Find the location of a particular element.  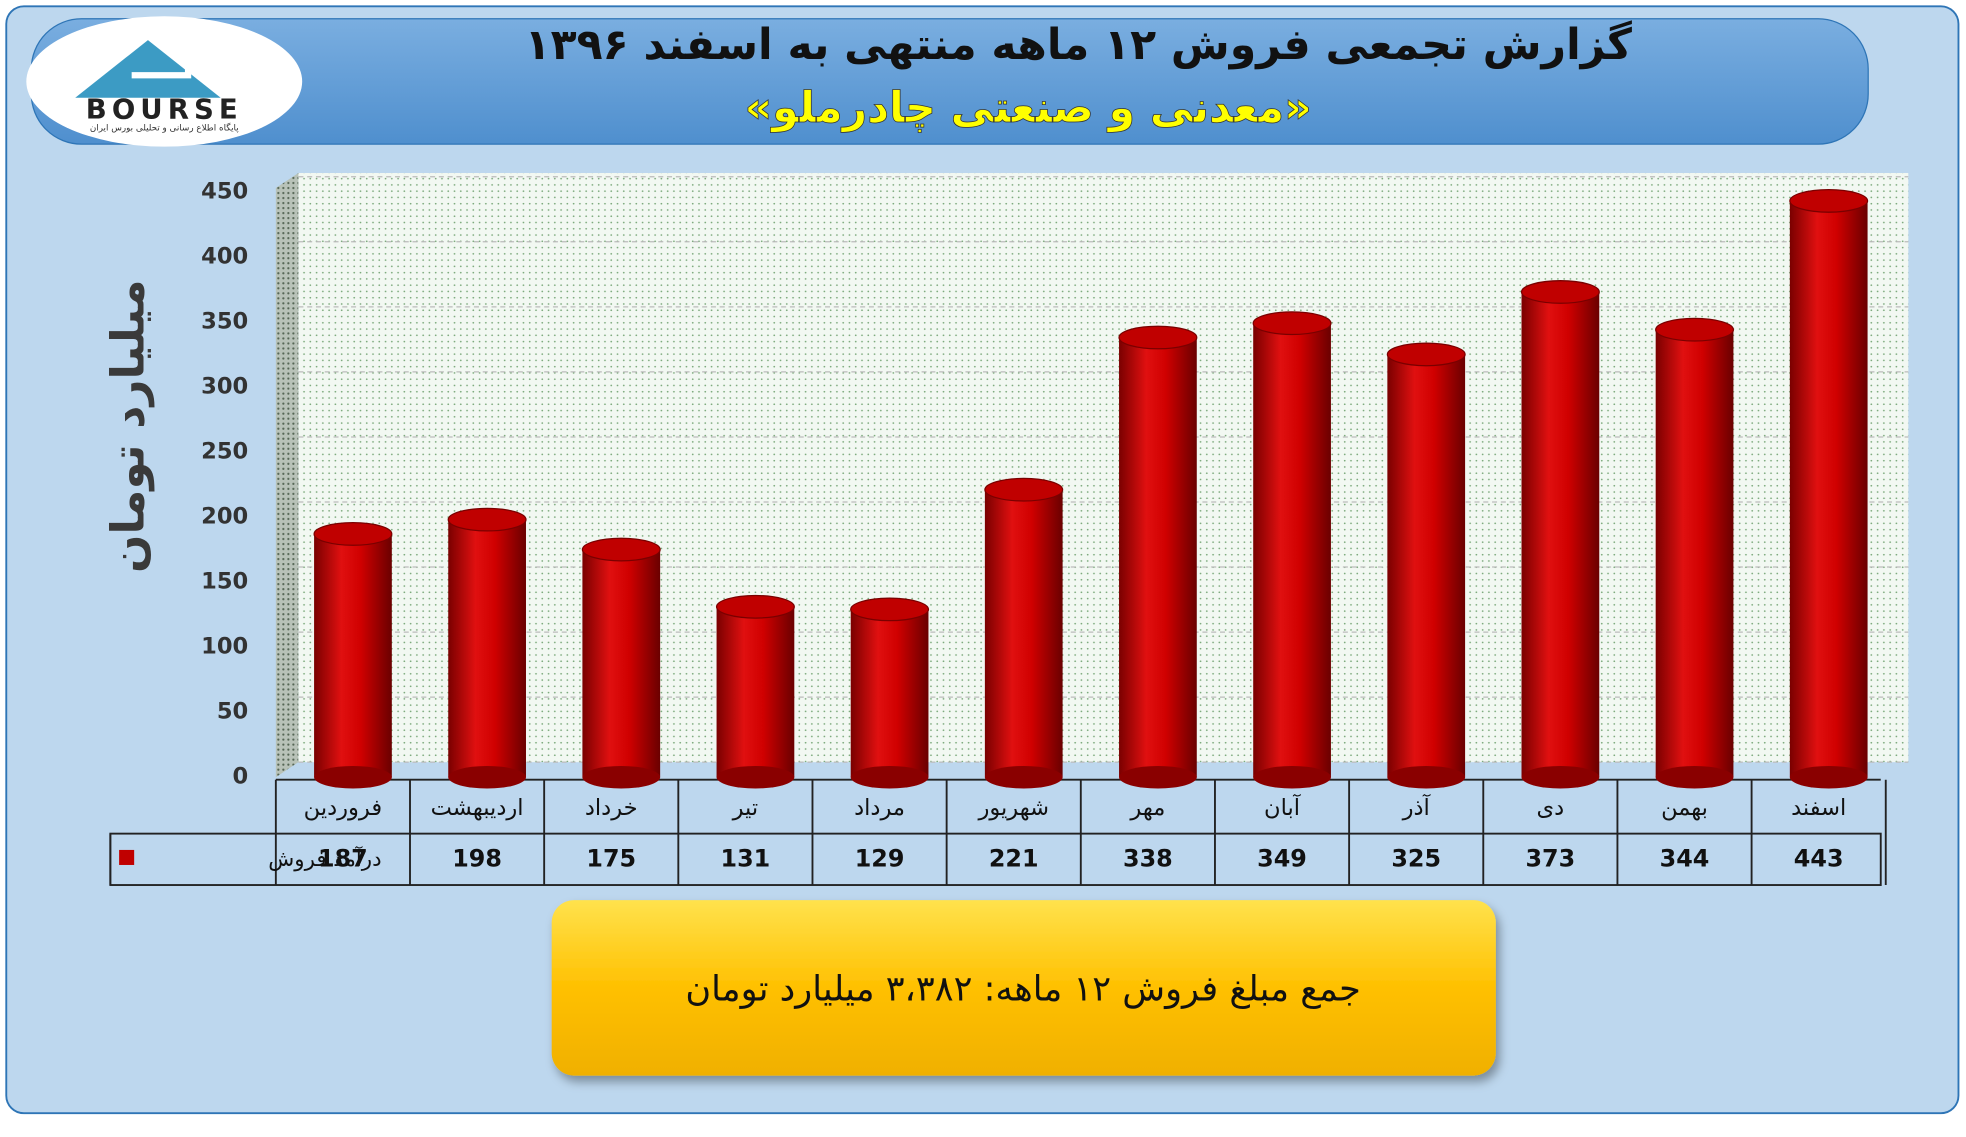

x-tick-label: مهر is located at coordinates (1147, 808).